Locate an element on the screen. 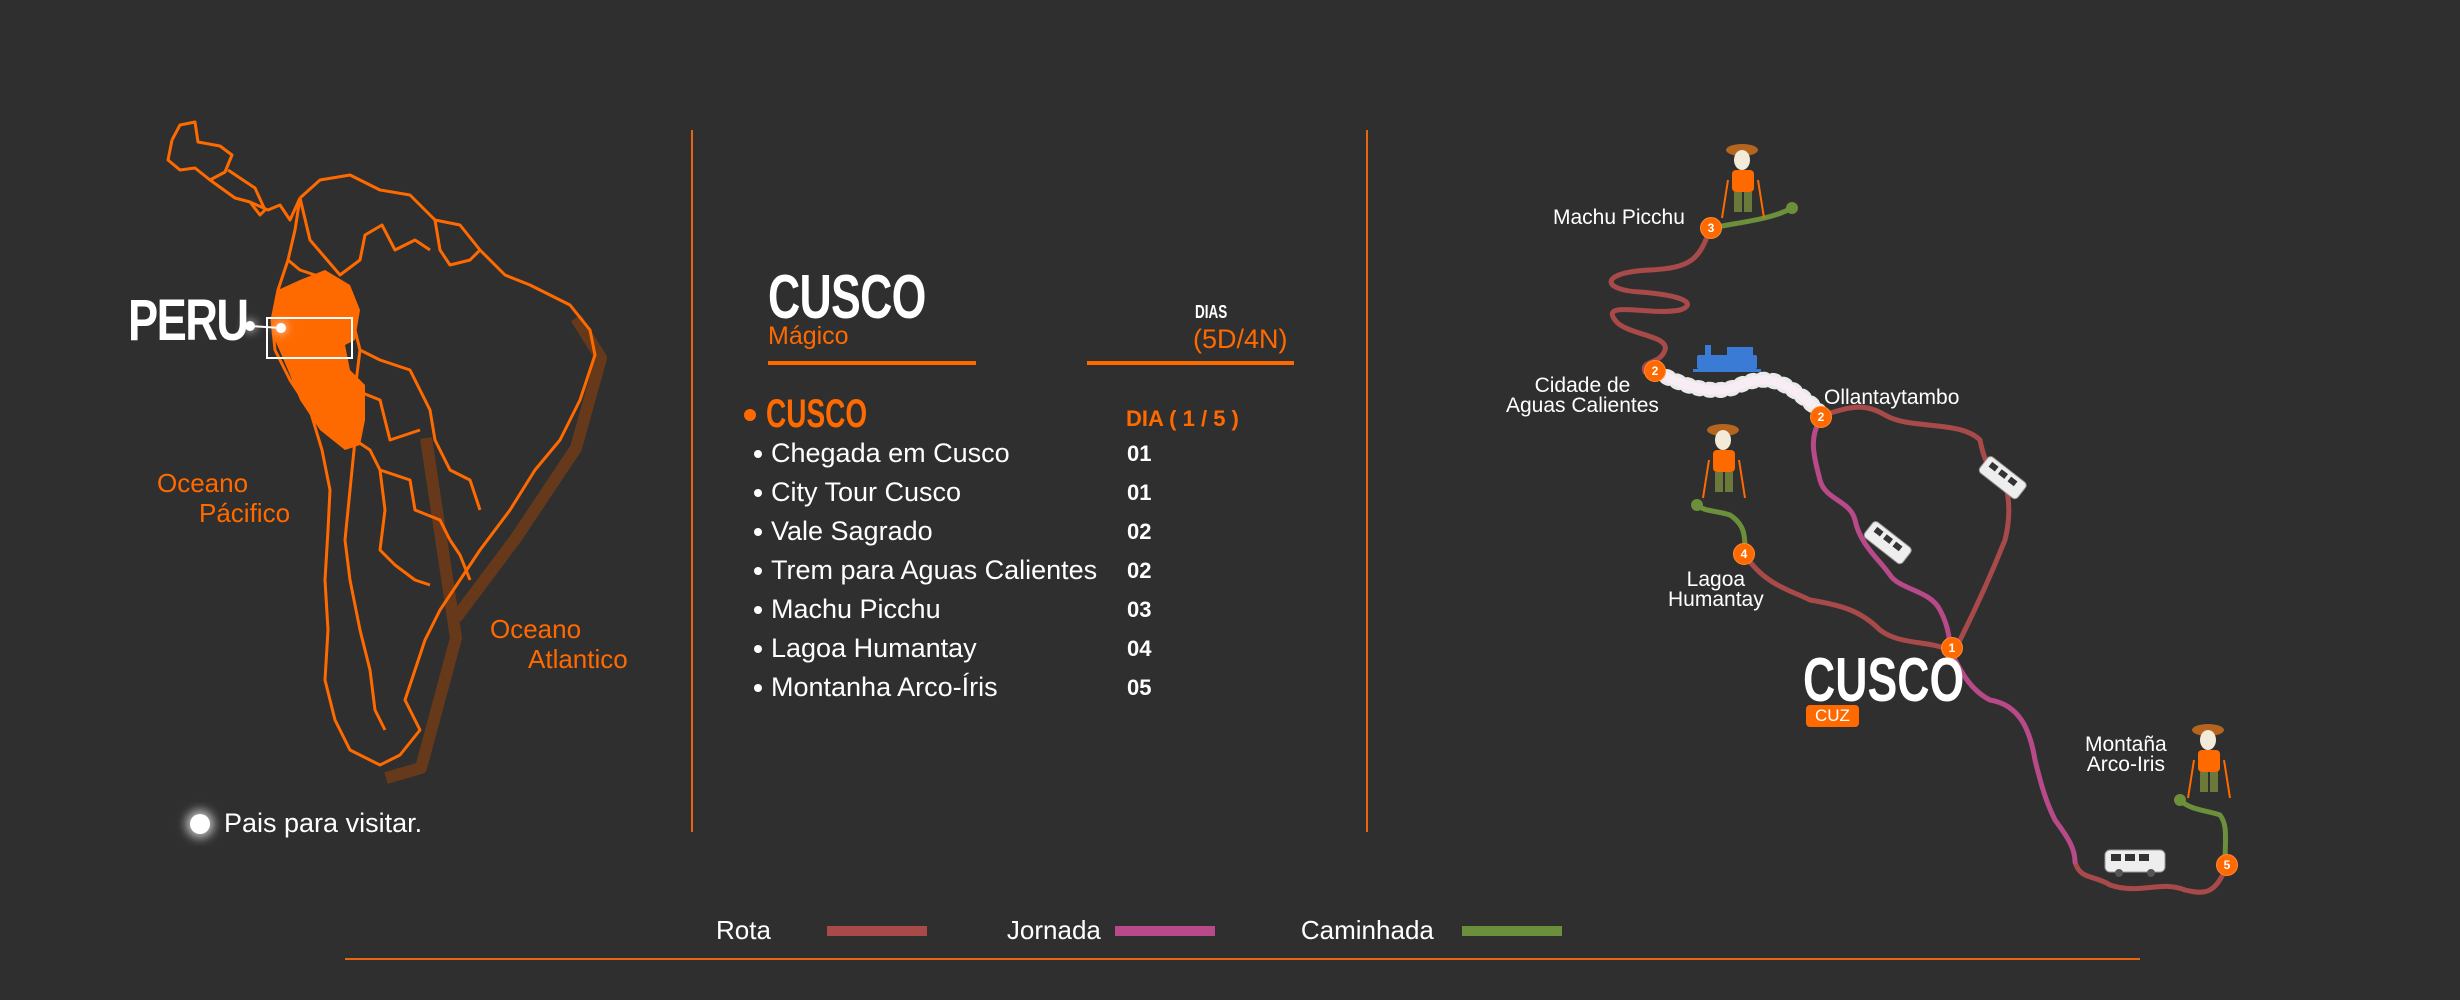 This screenshot has height=1000, width=2460. itinerary-item-day: 03 is located at coordinates (1139, 609).